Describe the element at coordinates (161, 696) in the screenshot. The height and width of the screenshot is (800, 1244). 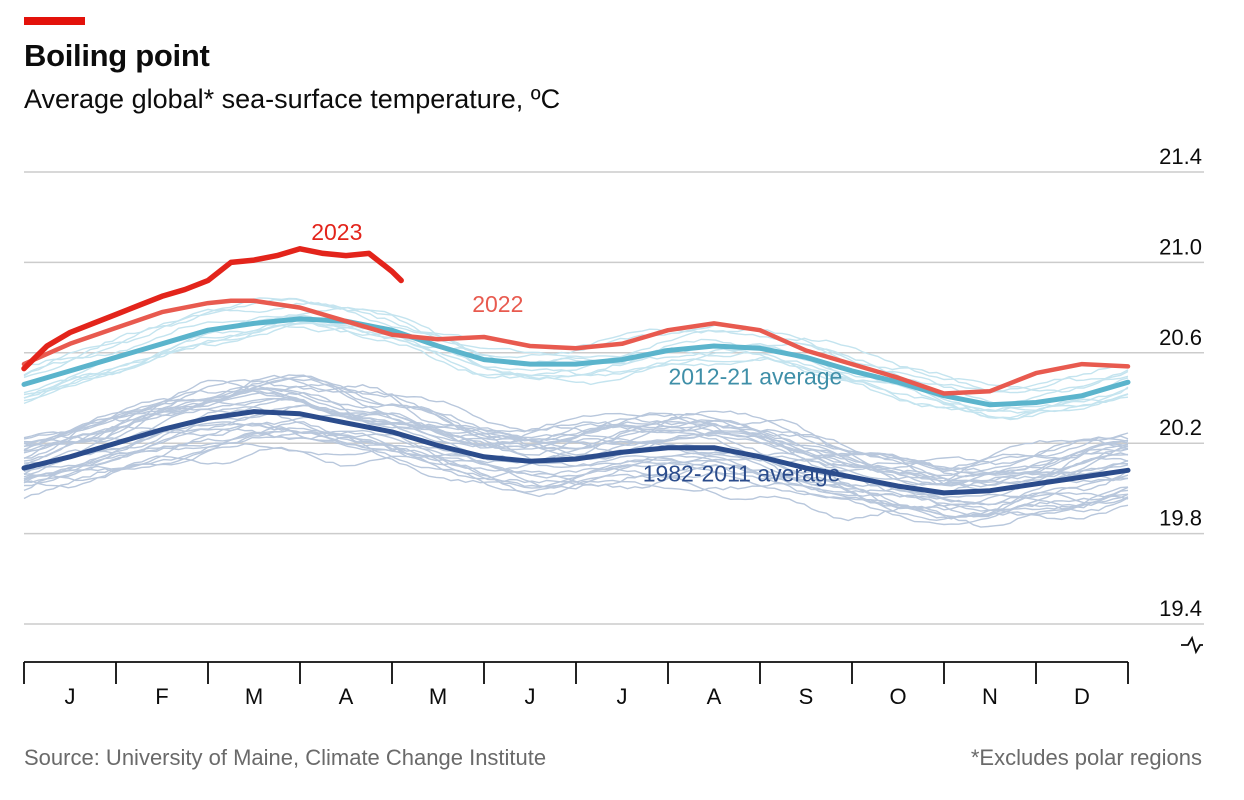
I see `x-tick-label: F` at that location.